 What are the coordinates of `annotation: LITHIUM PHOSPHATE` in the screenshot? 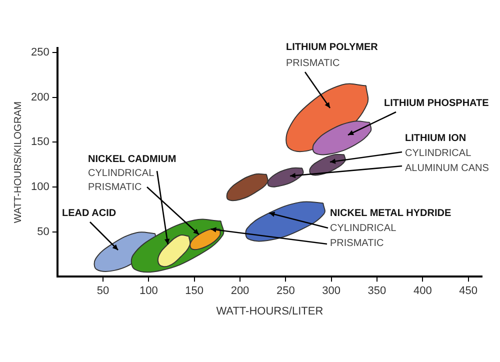 It's located at (437, 103).